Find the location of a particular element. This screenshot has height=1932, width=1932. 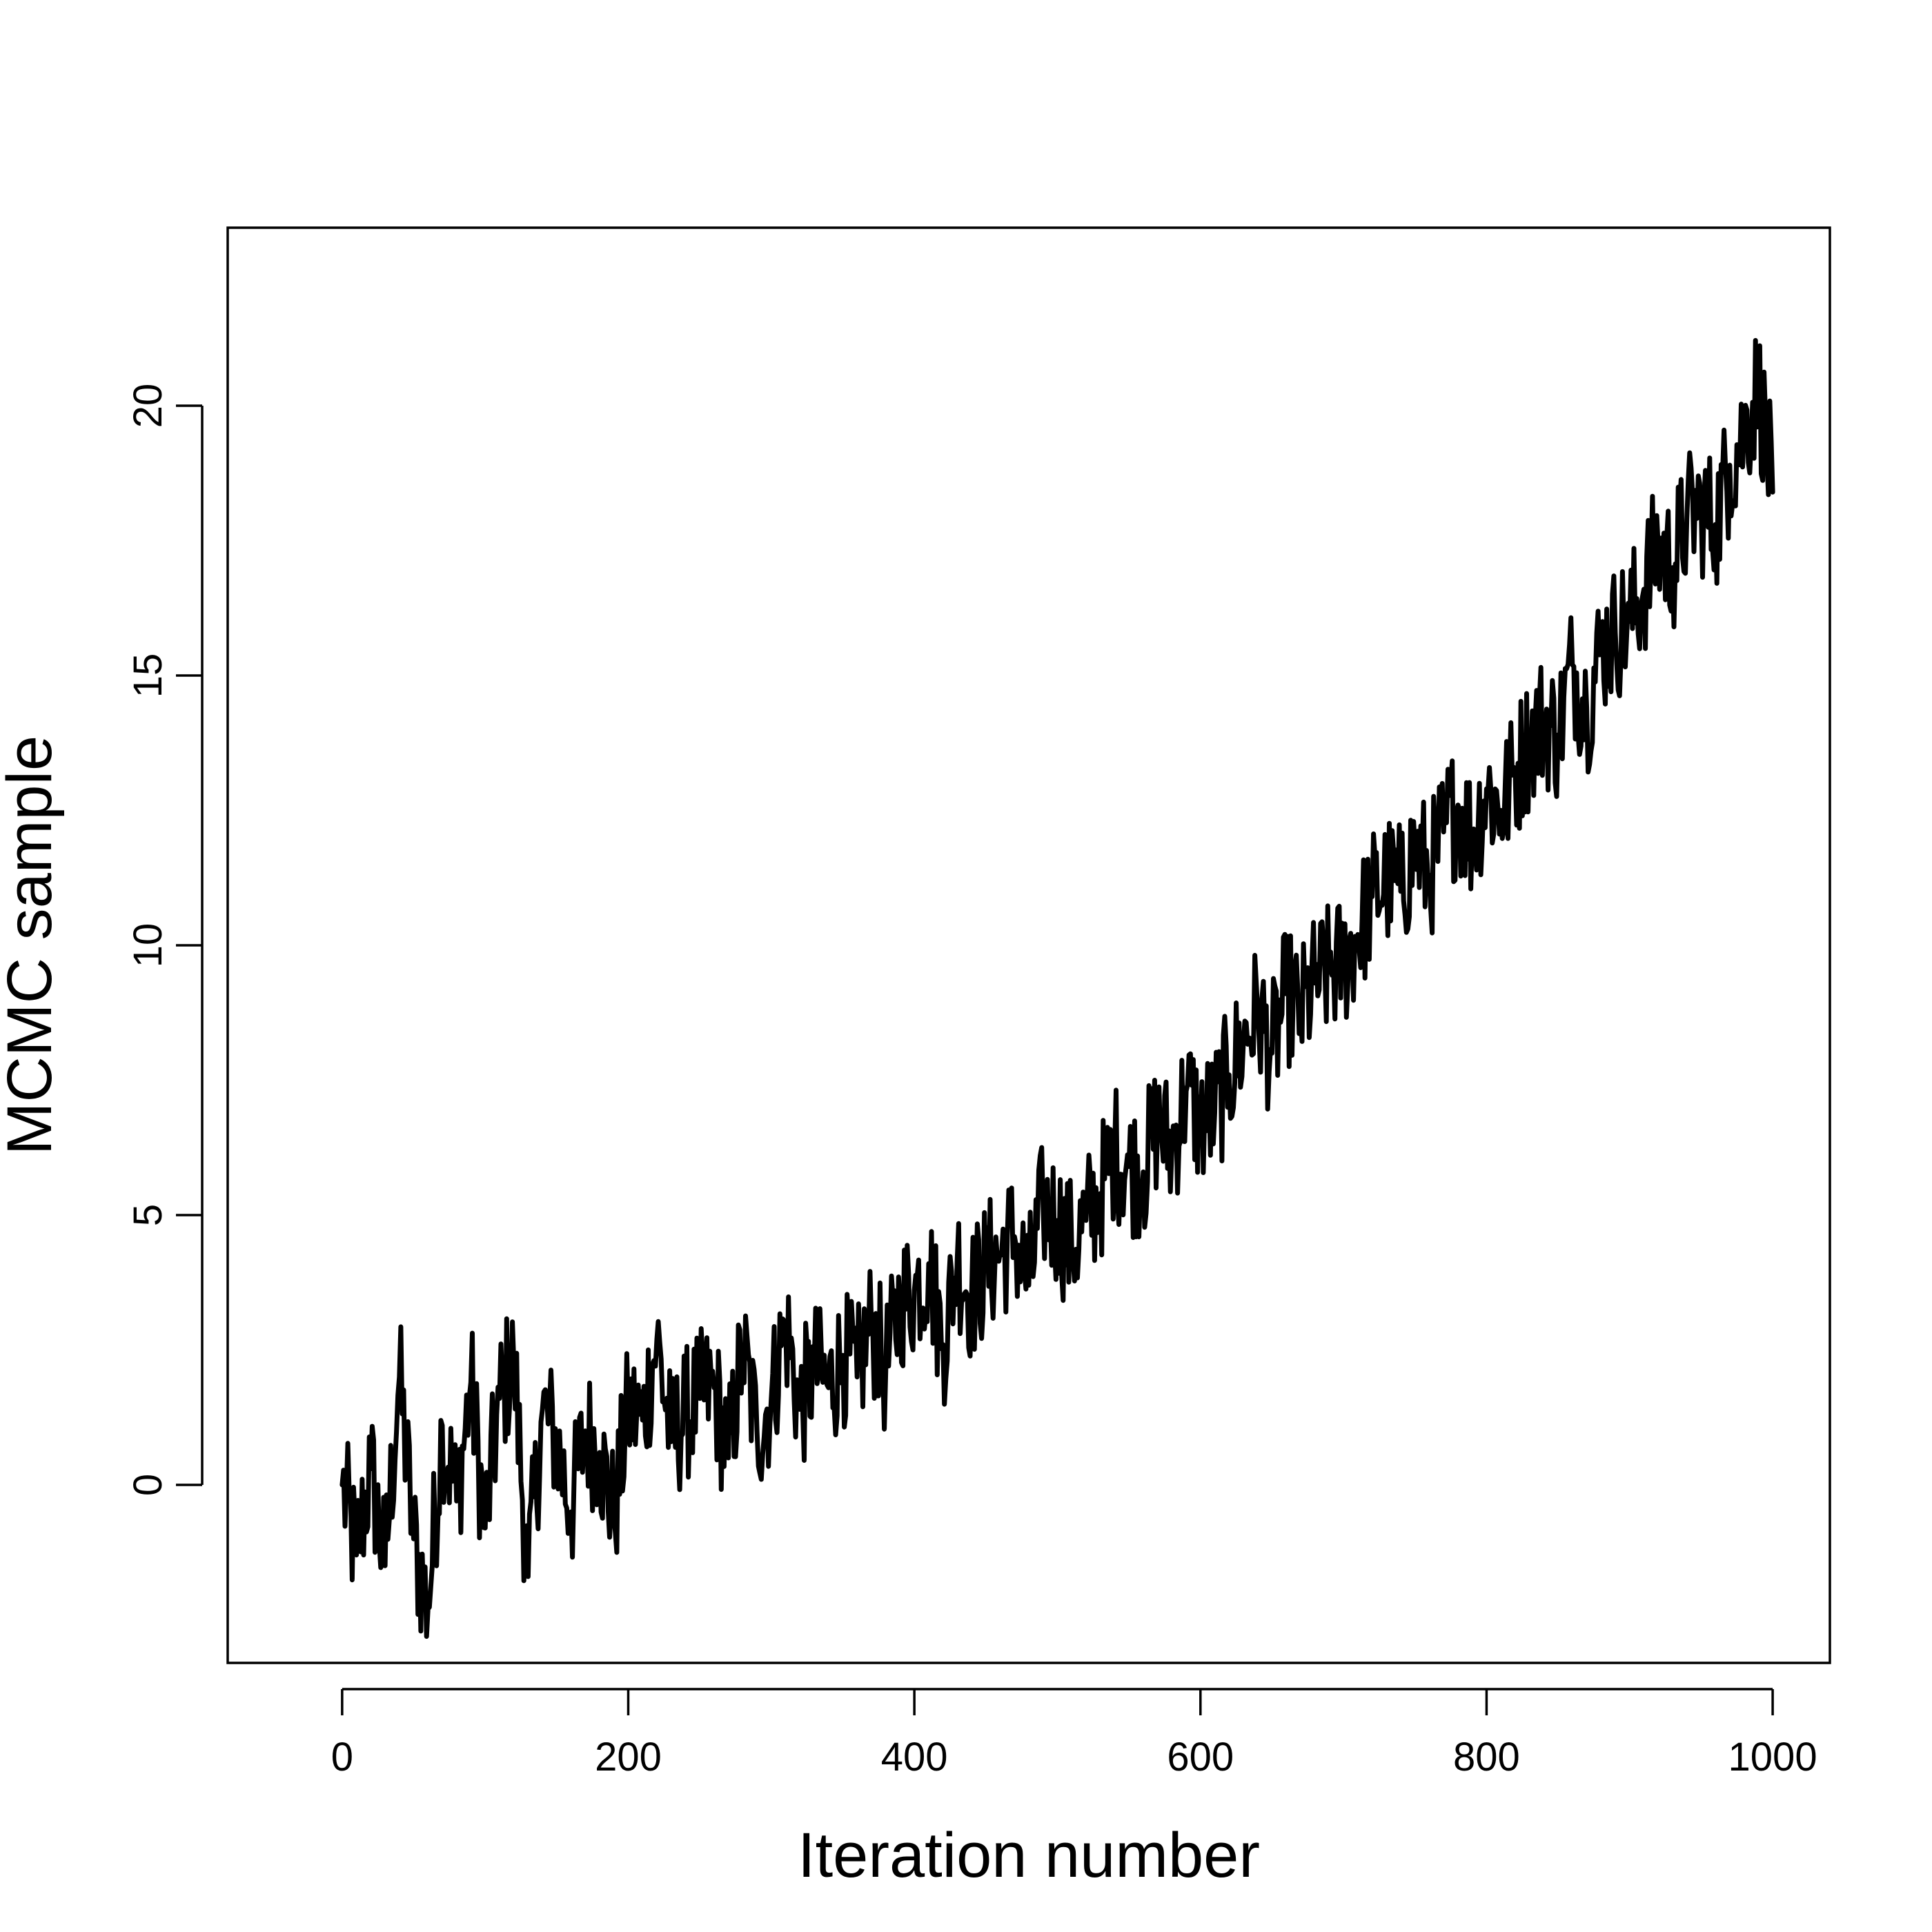

y-tick-label: 5 is located at coordinates (148, 1215).